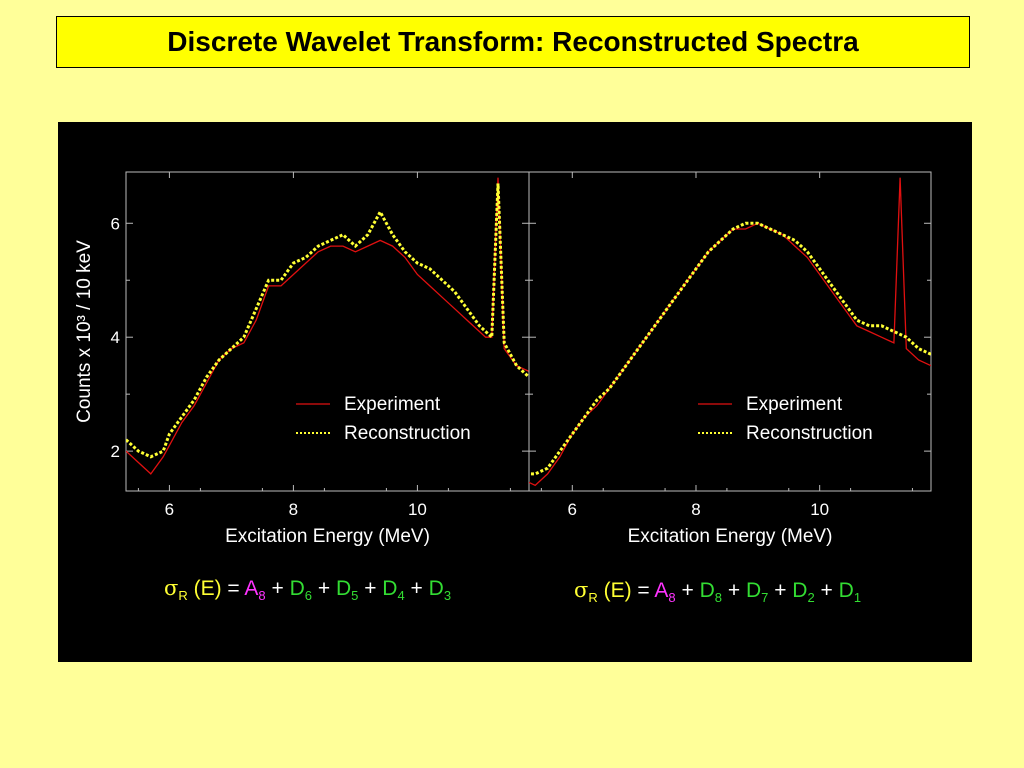  I want to click on formula-left: σR (E) = A8 + D6 + D5 + D4 + D3, so click(307, 589).